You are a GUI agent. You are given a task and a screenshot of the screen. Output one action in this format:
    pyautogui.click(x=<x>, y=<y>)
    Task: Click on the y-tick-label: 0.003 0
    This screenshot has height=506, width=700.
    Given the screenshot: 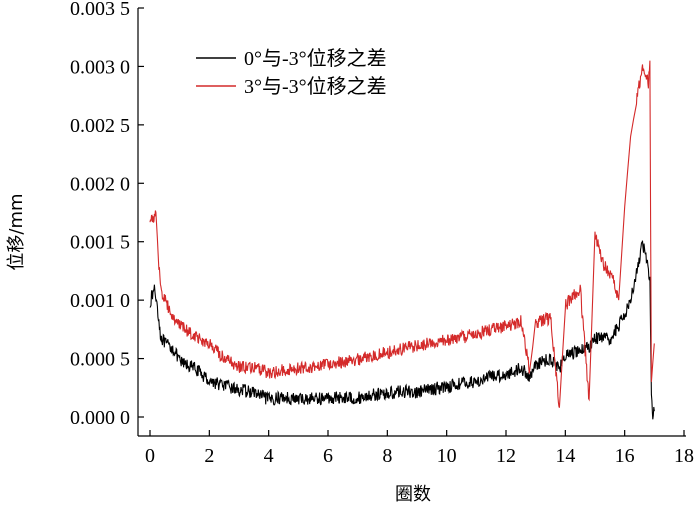 What is the action you would take?
    pyautogui.click(x=100, y=67)
    